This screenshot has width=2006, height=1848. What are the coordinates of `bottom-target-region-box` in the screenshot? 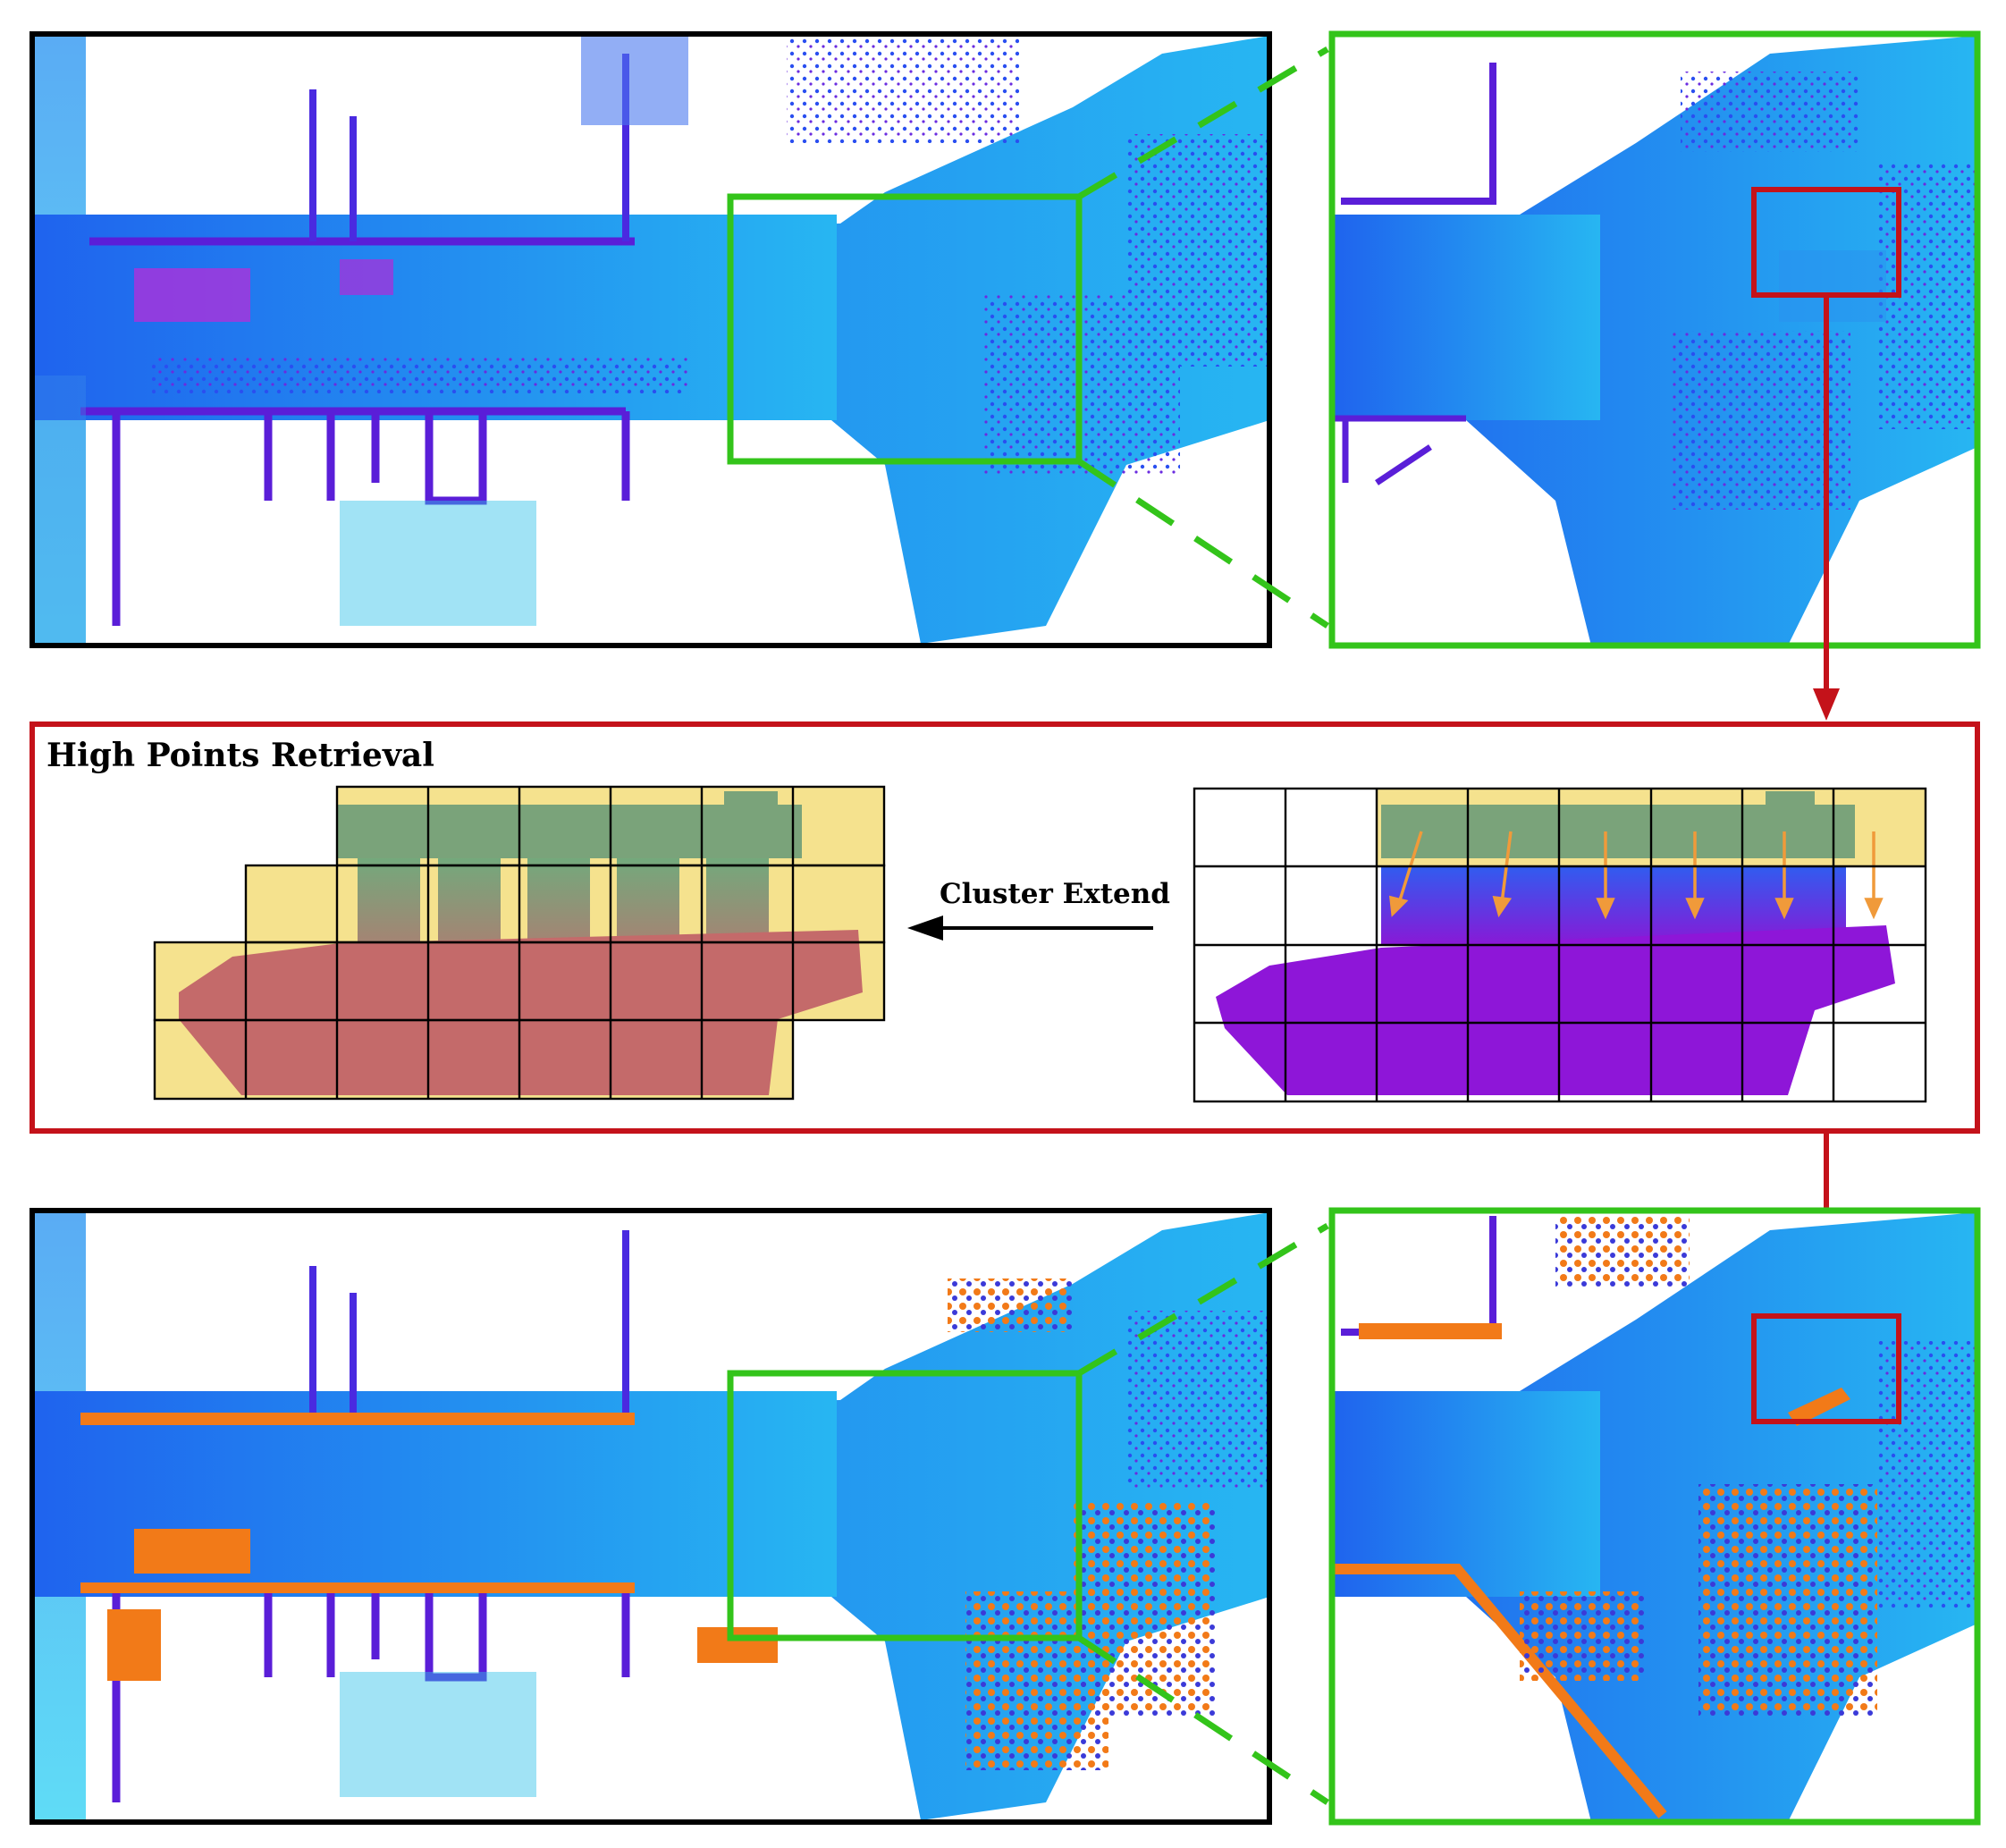 It's located at (1826, 1368).